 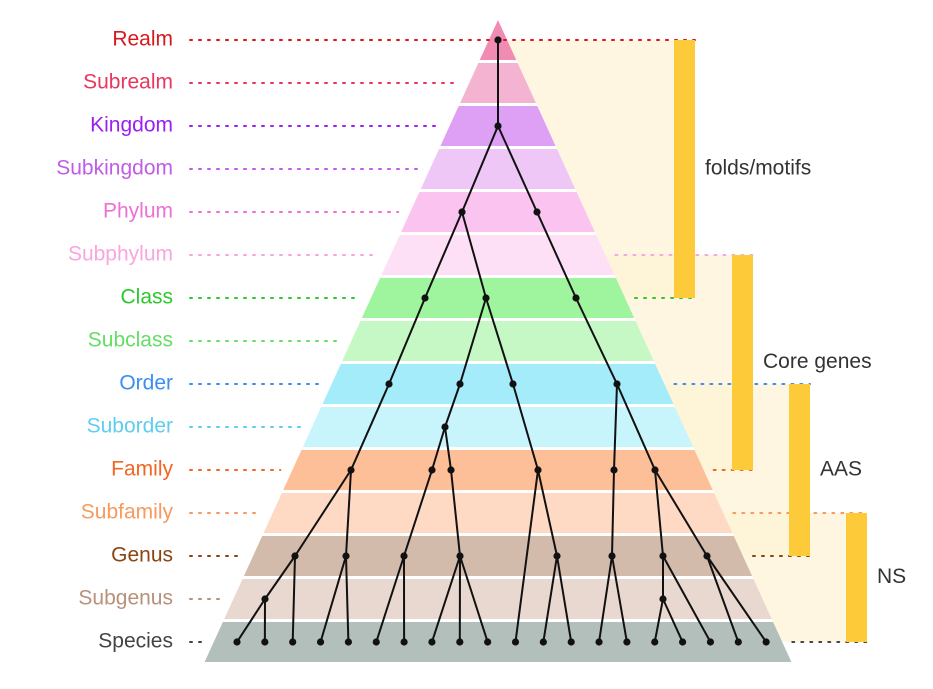 I want to click on rank-label-class: Class, so click(x=146, y=297).